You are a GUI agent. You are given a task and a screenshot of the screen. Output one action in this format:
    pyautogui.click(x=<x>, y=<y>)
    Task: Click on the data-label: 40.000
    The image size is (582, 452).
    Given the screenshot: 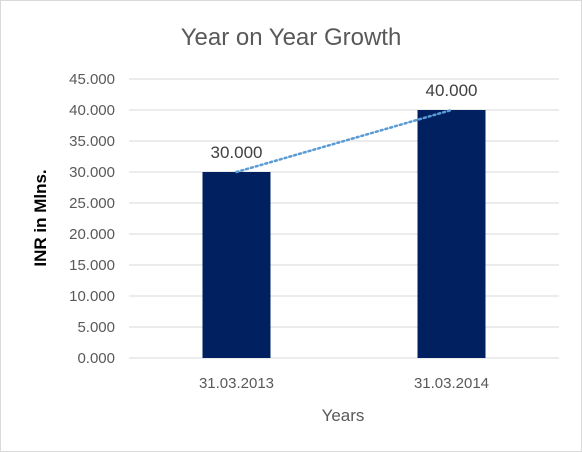 What is the action you would take?
    pyautogui.click(x=452, y=90)
    